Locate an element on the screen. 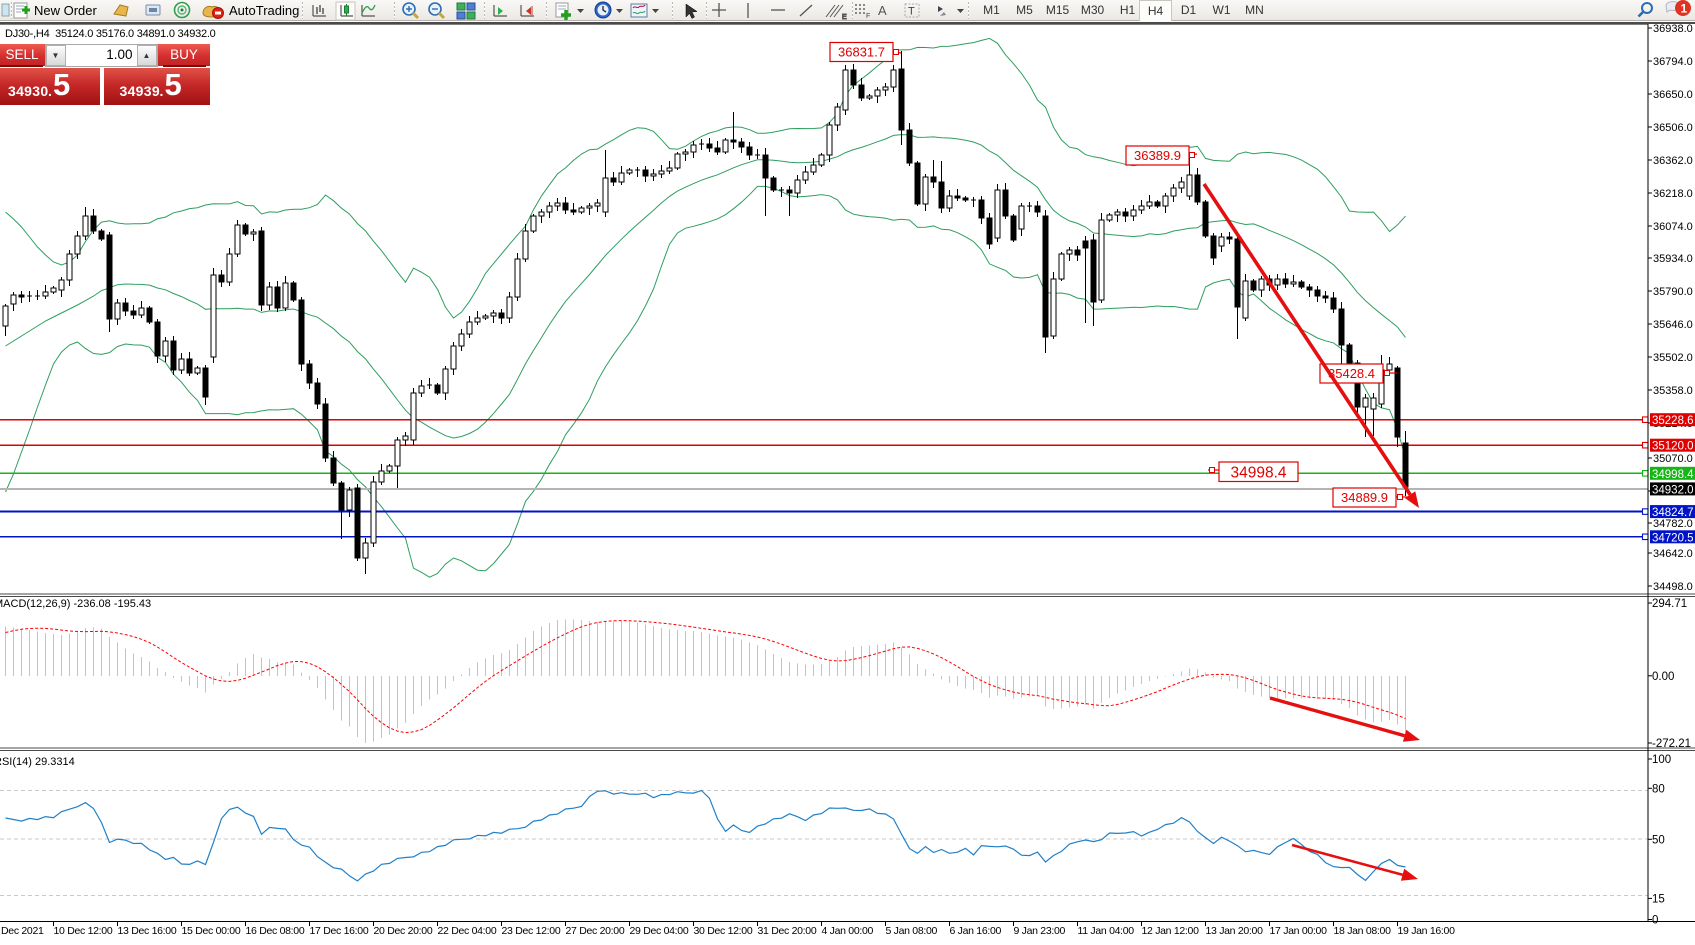 Image resolution: width=1695 pixels, height=945 pixels. svg-text: 9 Jan 23:00 is located at coordinates (1040, 931).